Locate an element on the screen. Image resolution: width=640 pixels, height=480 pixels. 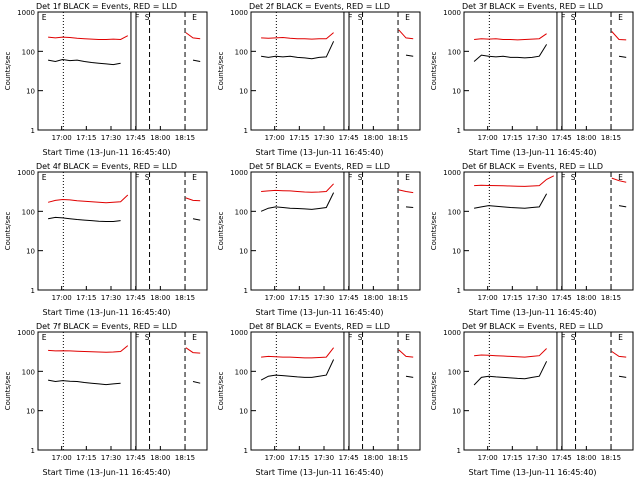
panel-title: Det 2f BLACK = Events, RED = LLD is located at coordinates (319, 6).